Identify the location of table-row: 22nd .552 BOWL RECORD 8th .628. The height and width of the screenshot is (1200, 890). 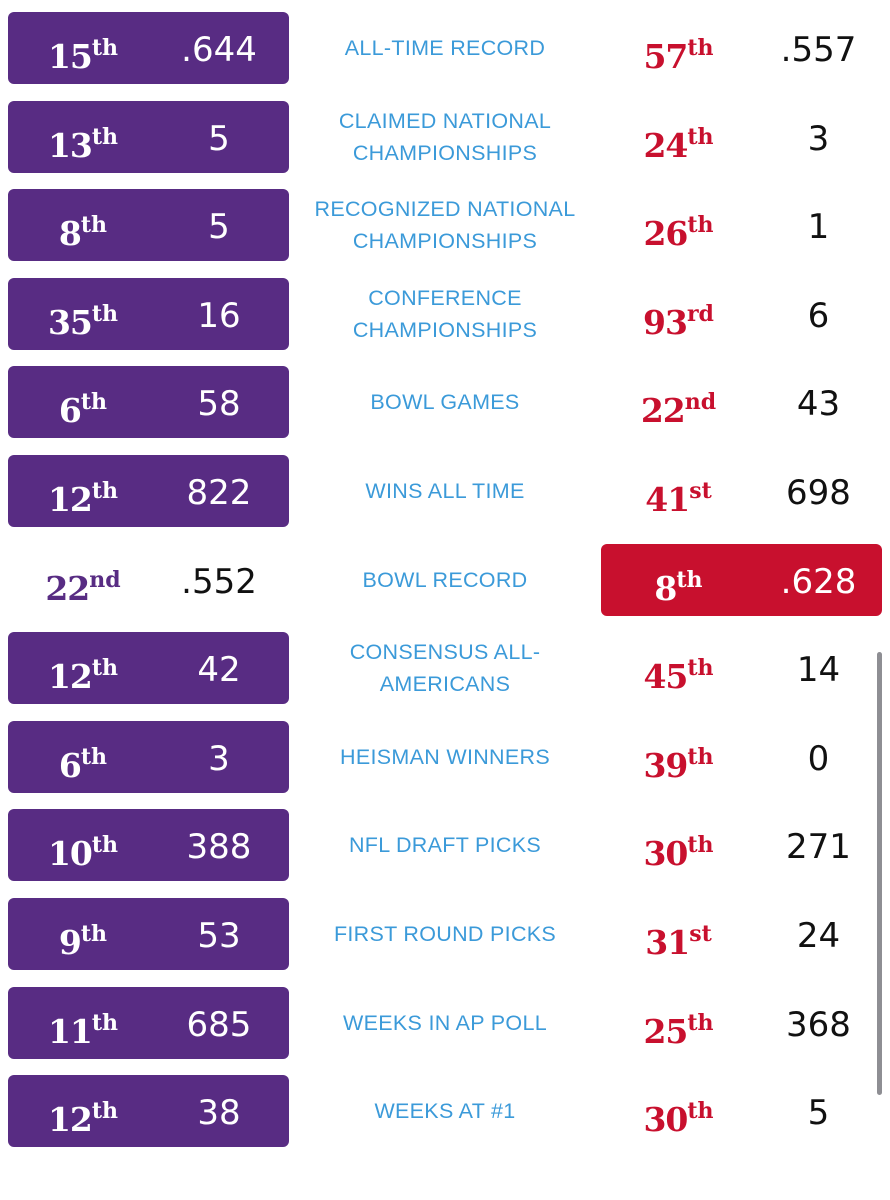
(445, 580).